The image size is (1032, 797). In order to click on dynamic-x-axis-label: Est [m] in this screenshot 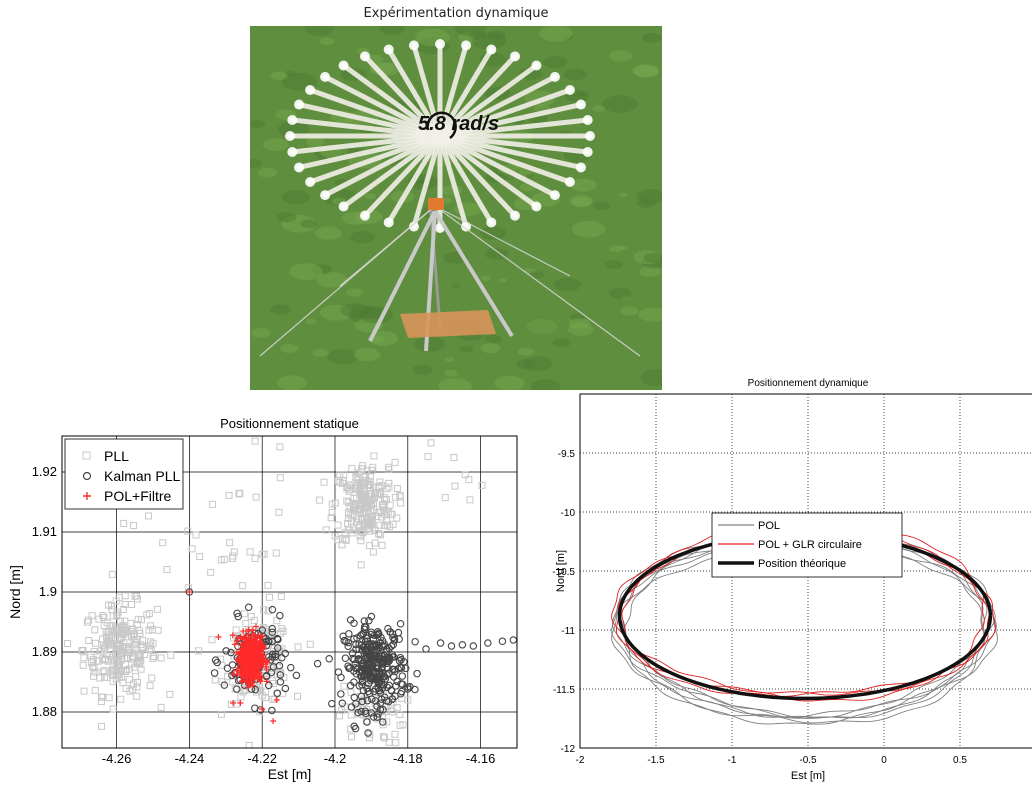, I will do `click(808, 776)`.